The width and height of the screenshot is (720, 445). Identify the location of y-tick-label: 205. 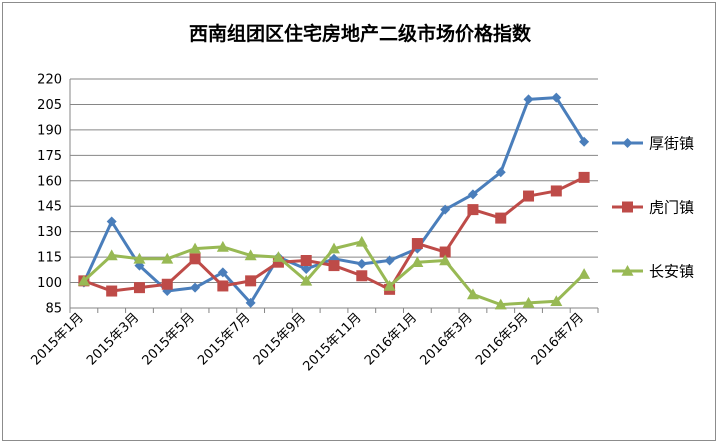
(49, 105).